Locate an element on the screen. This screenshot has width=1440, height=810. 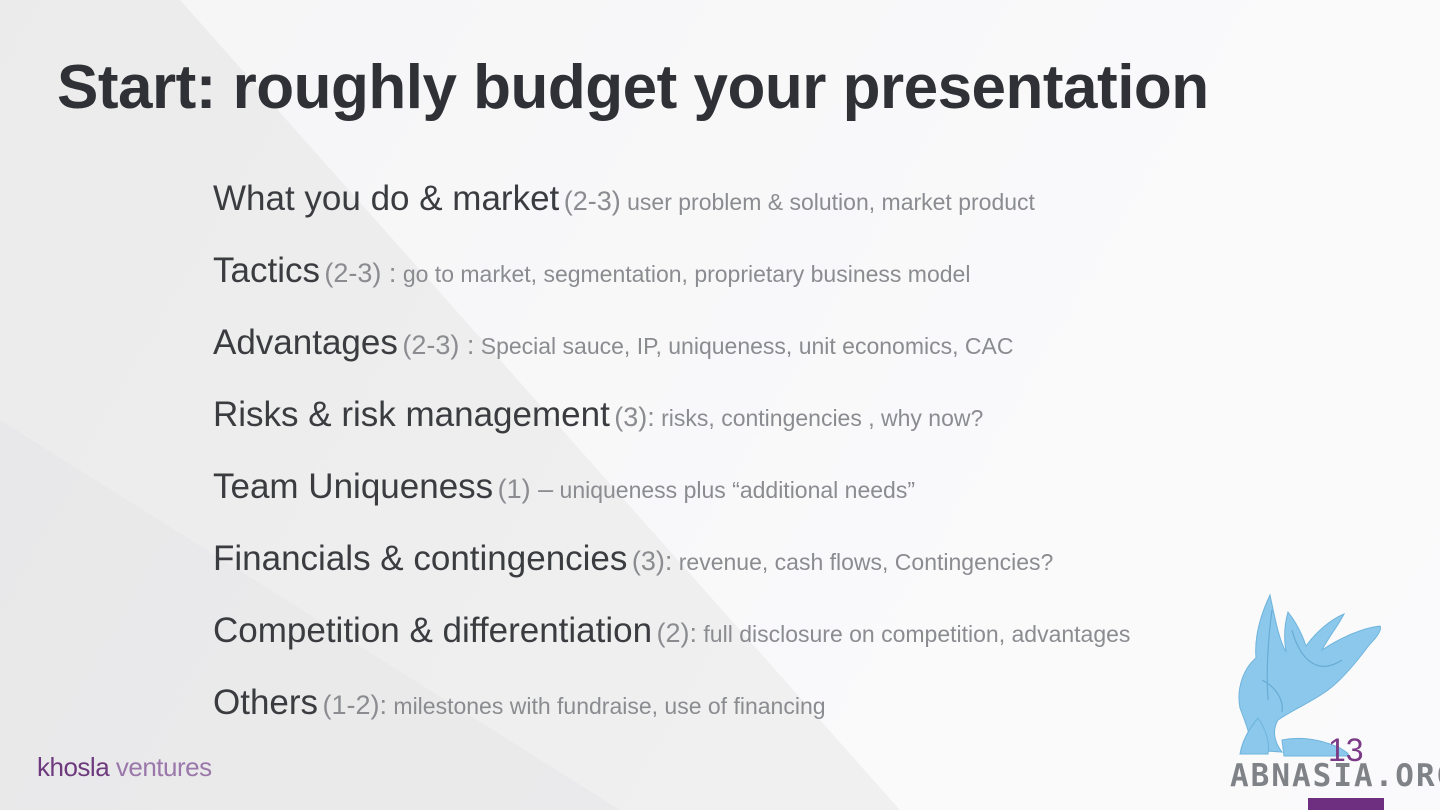
item-description: user problem & solution, market product is located at coordinates (827, 202).